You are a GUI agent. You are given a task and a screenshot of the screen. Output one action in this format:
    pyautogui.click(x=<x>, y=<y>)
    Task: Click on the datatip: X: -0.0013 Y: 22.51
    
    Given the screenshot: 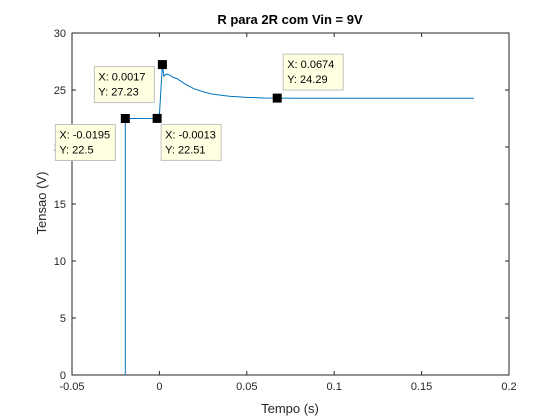 What is the action you would take?
    pyautogui.click(x=187, y=137)
    